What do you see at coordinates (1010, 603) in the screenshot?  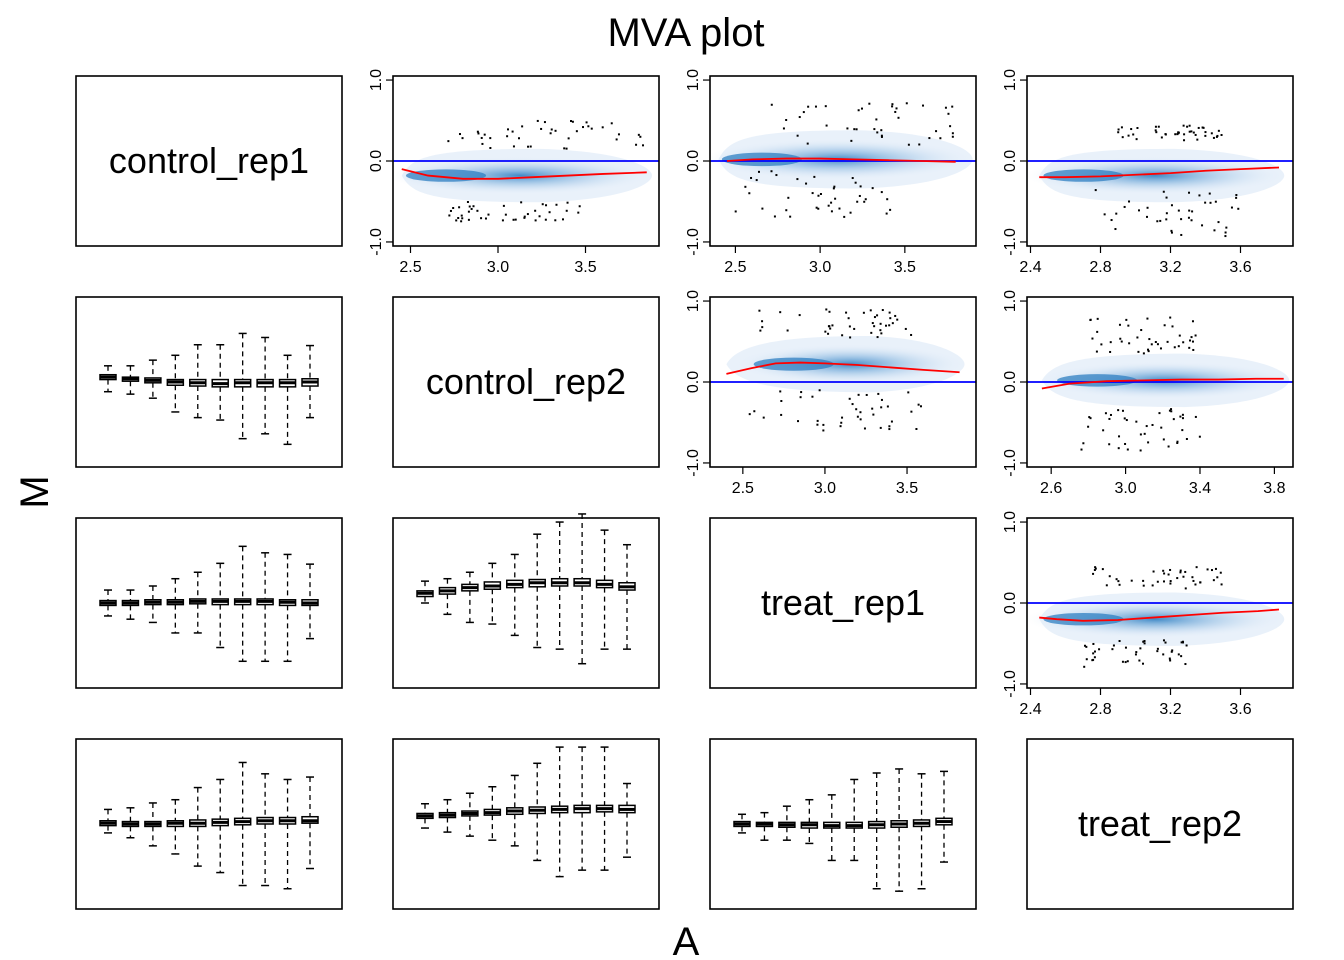 I see `y-tick-label: 0.0` at bounding box center [1010, 603].